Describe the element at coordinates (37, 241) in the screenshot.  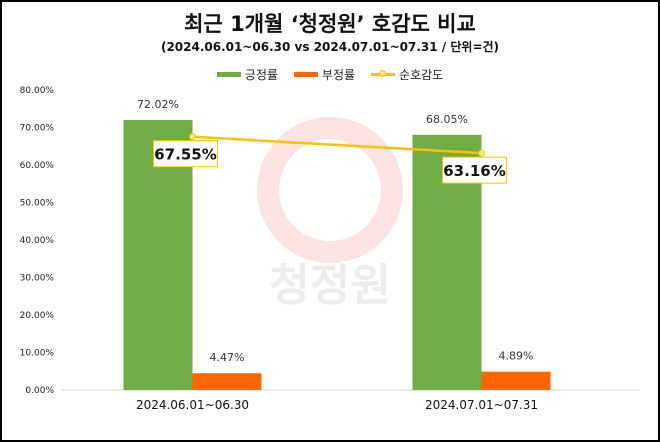
I see `y-tick-label: 40.00%` at that location.